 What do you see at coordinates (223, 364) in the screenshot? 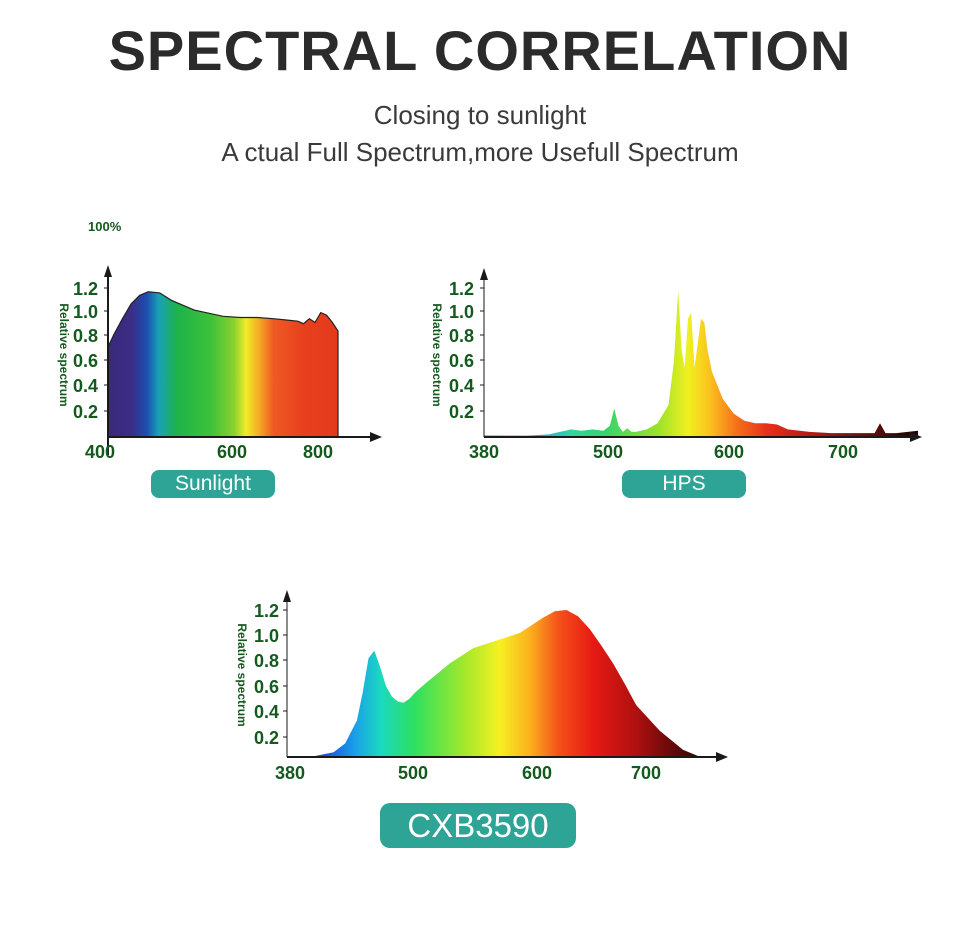
I see `spectrum-area-sunlight` at bounding box center [223, 364].